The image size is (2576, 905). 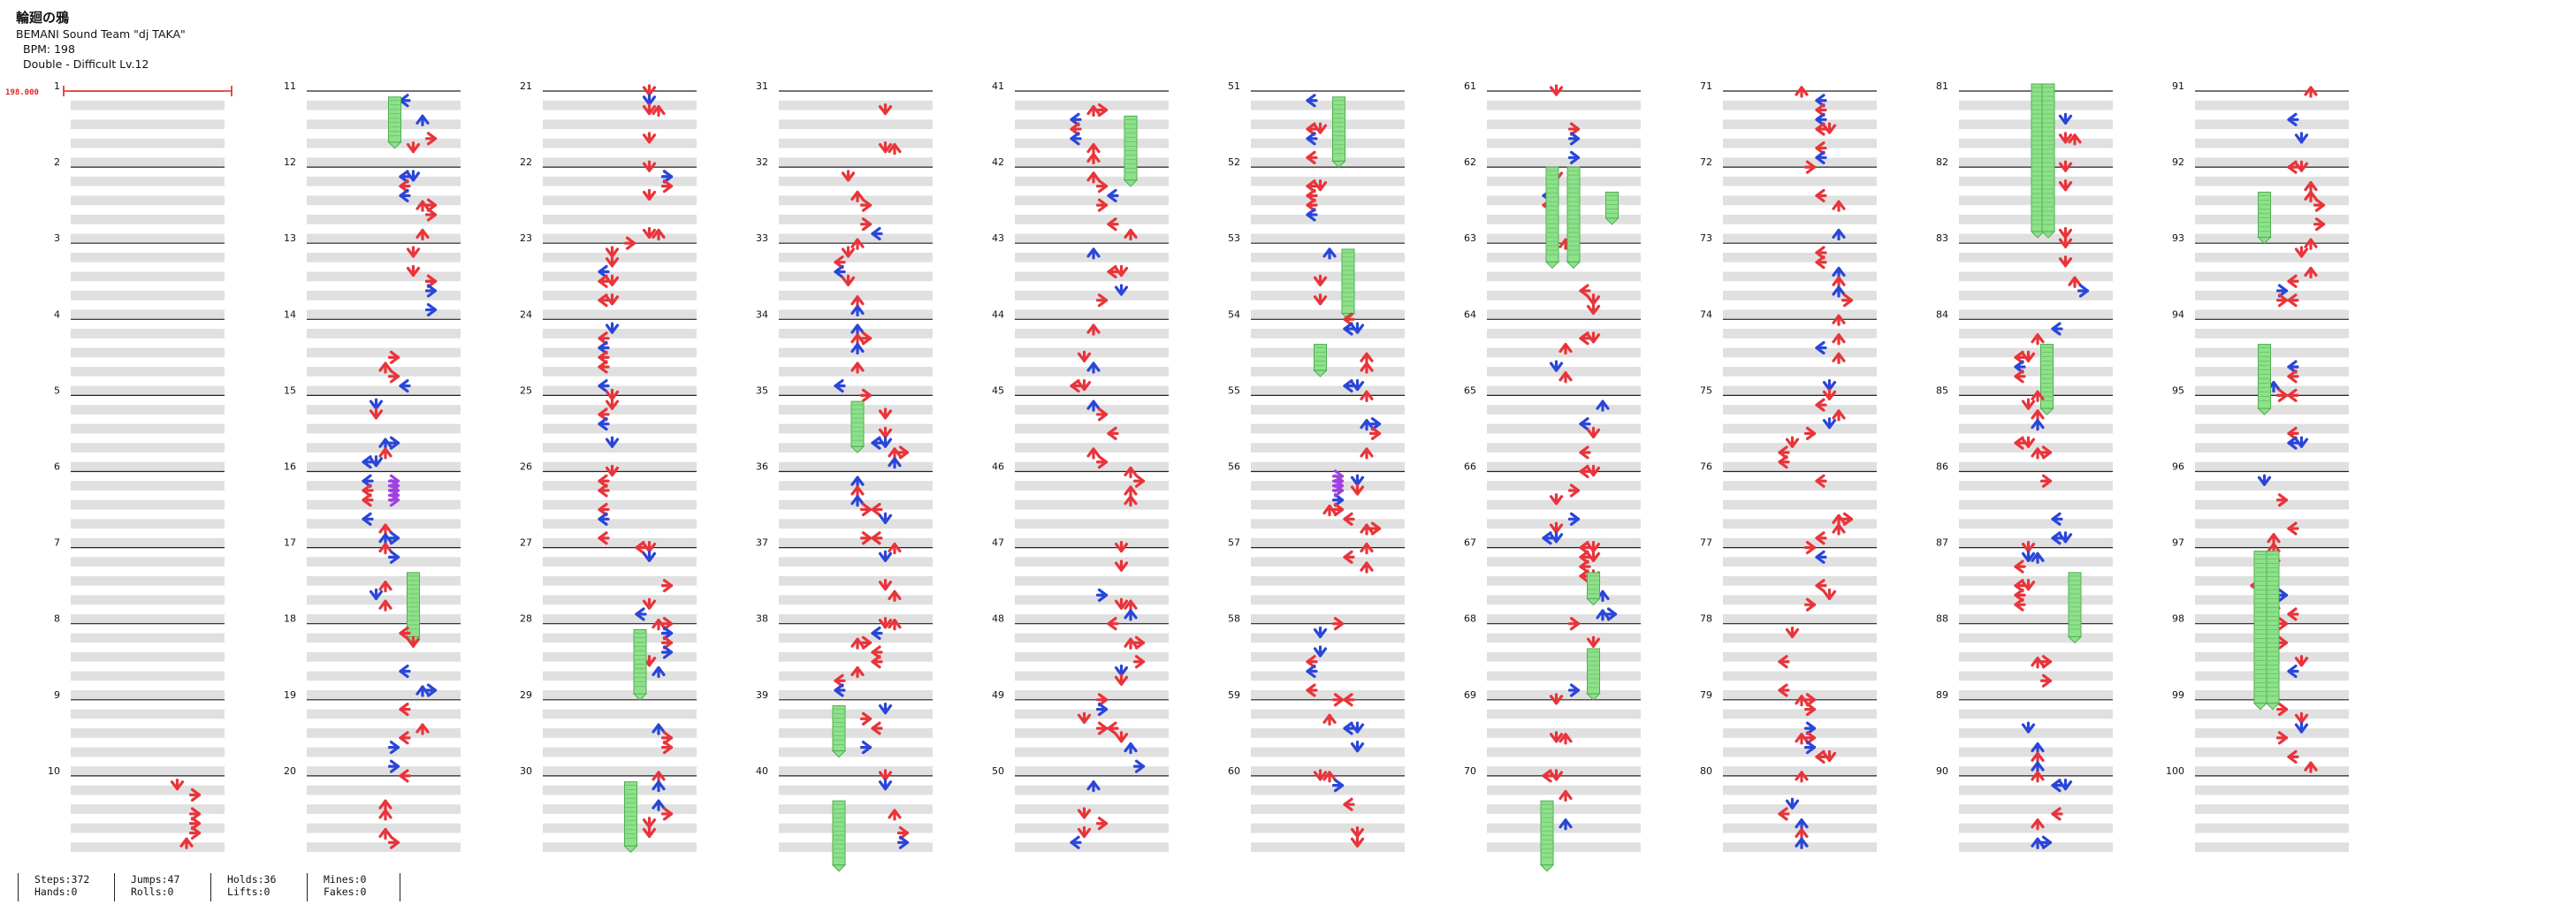 I want to click on measure-number: 46, so click(x=998, y=467).